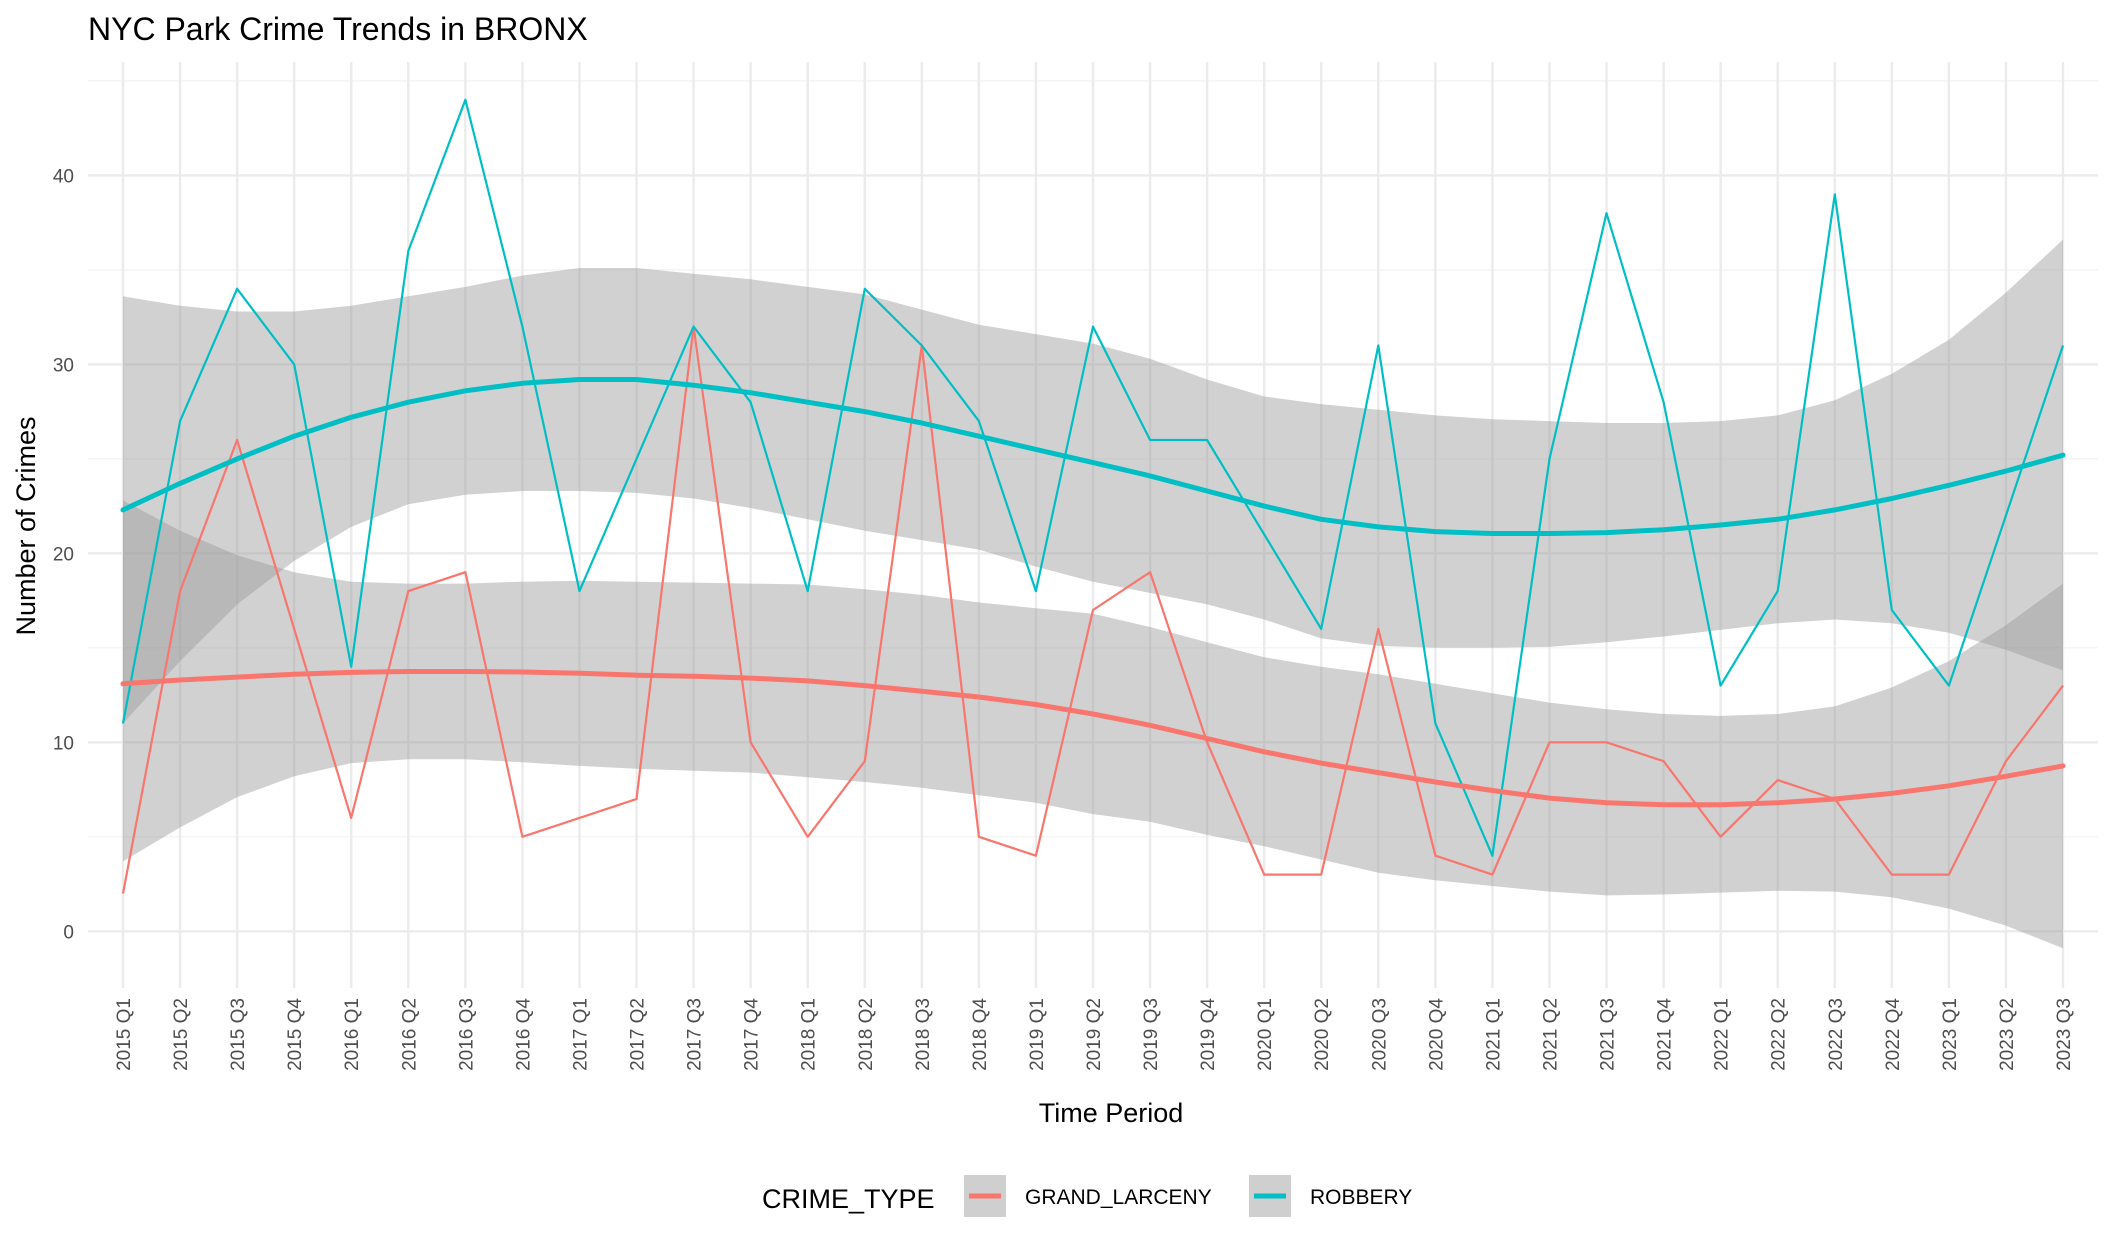 The image size is (2112, 1248). I want to click on x-tick-label: 2021 Q4, so click(1665, 1034).